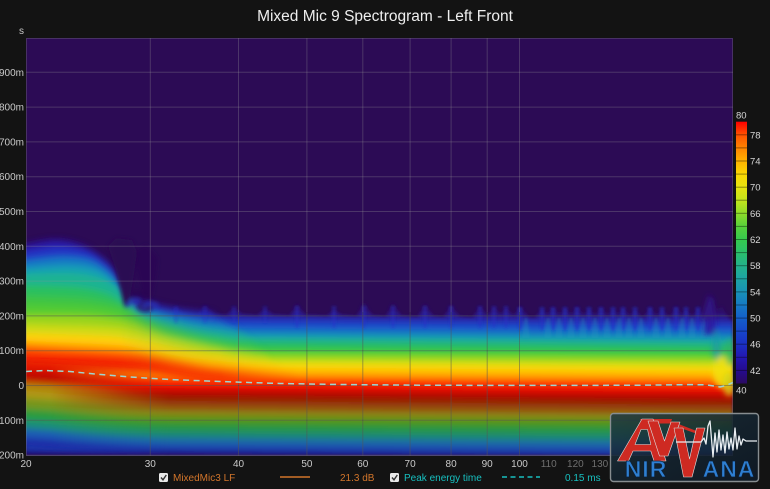  I want to click on svg-text: 90, so click(488, 464).